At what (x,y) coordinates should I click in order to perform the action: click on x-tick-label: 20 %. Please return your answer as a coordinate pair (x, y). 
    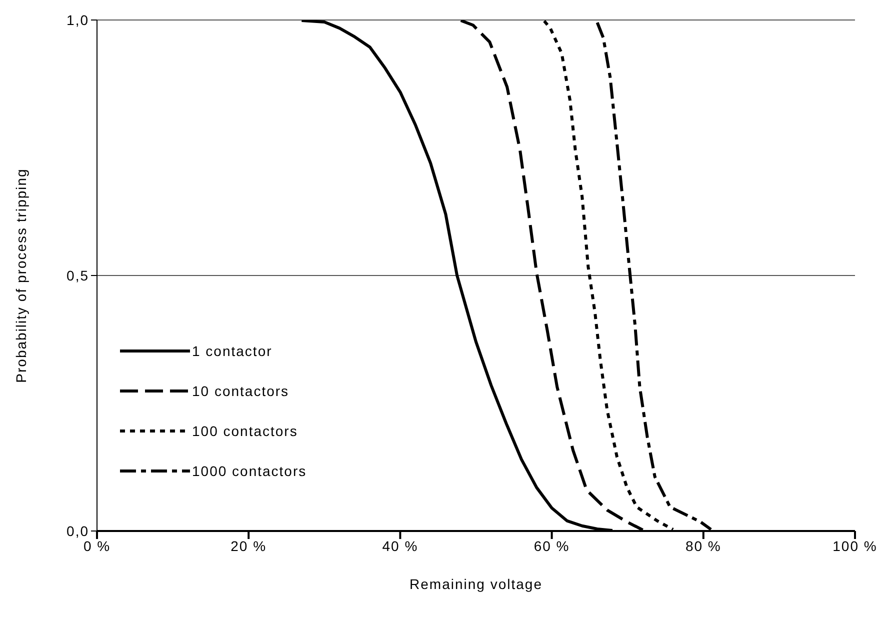
    Looking at the image, I should click on (248, 546).